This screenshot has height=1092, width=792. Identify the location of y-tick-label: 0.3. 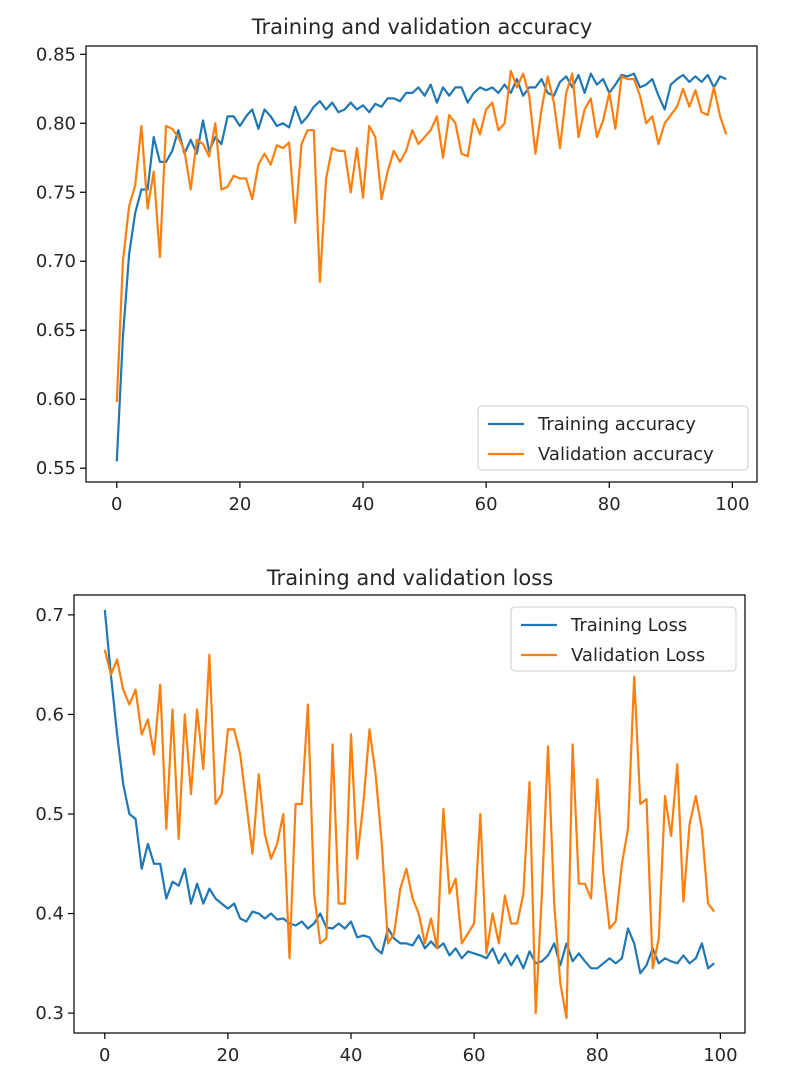
(49, 1013).